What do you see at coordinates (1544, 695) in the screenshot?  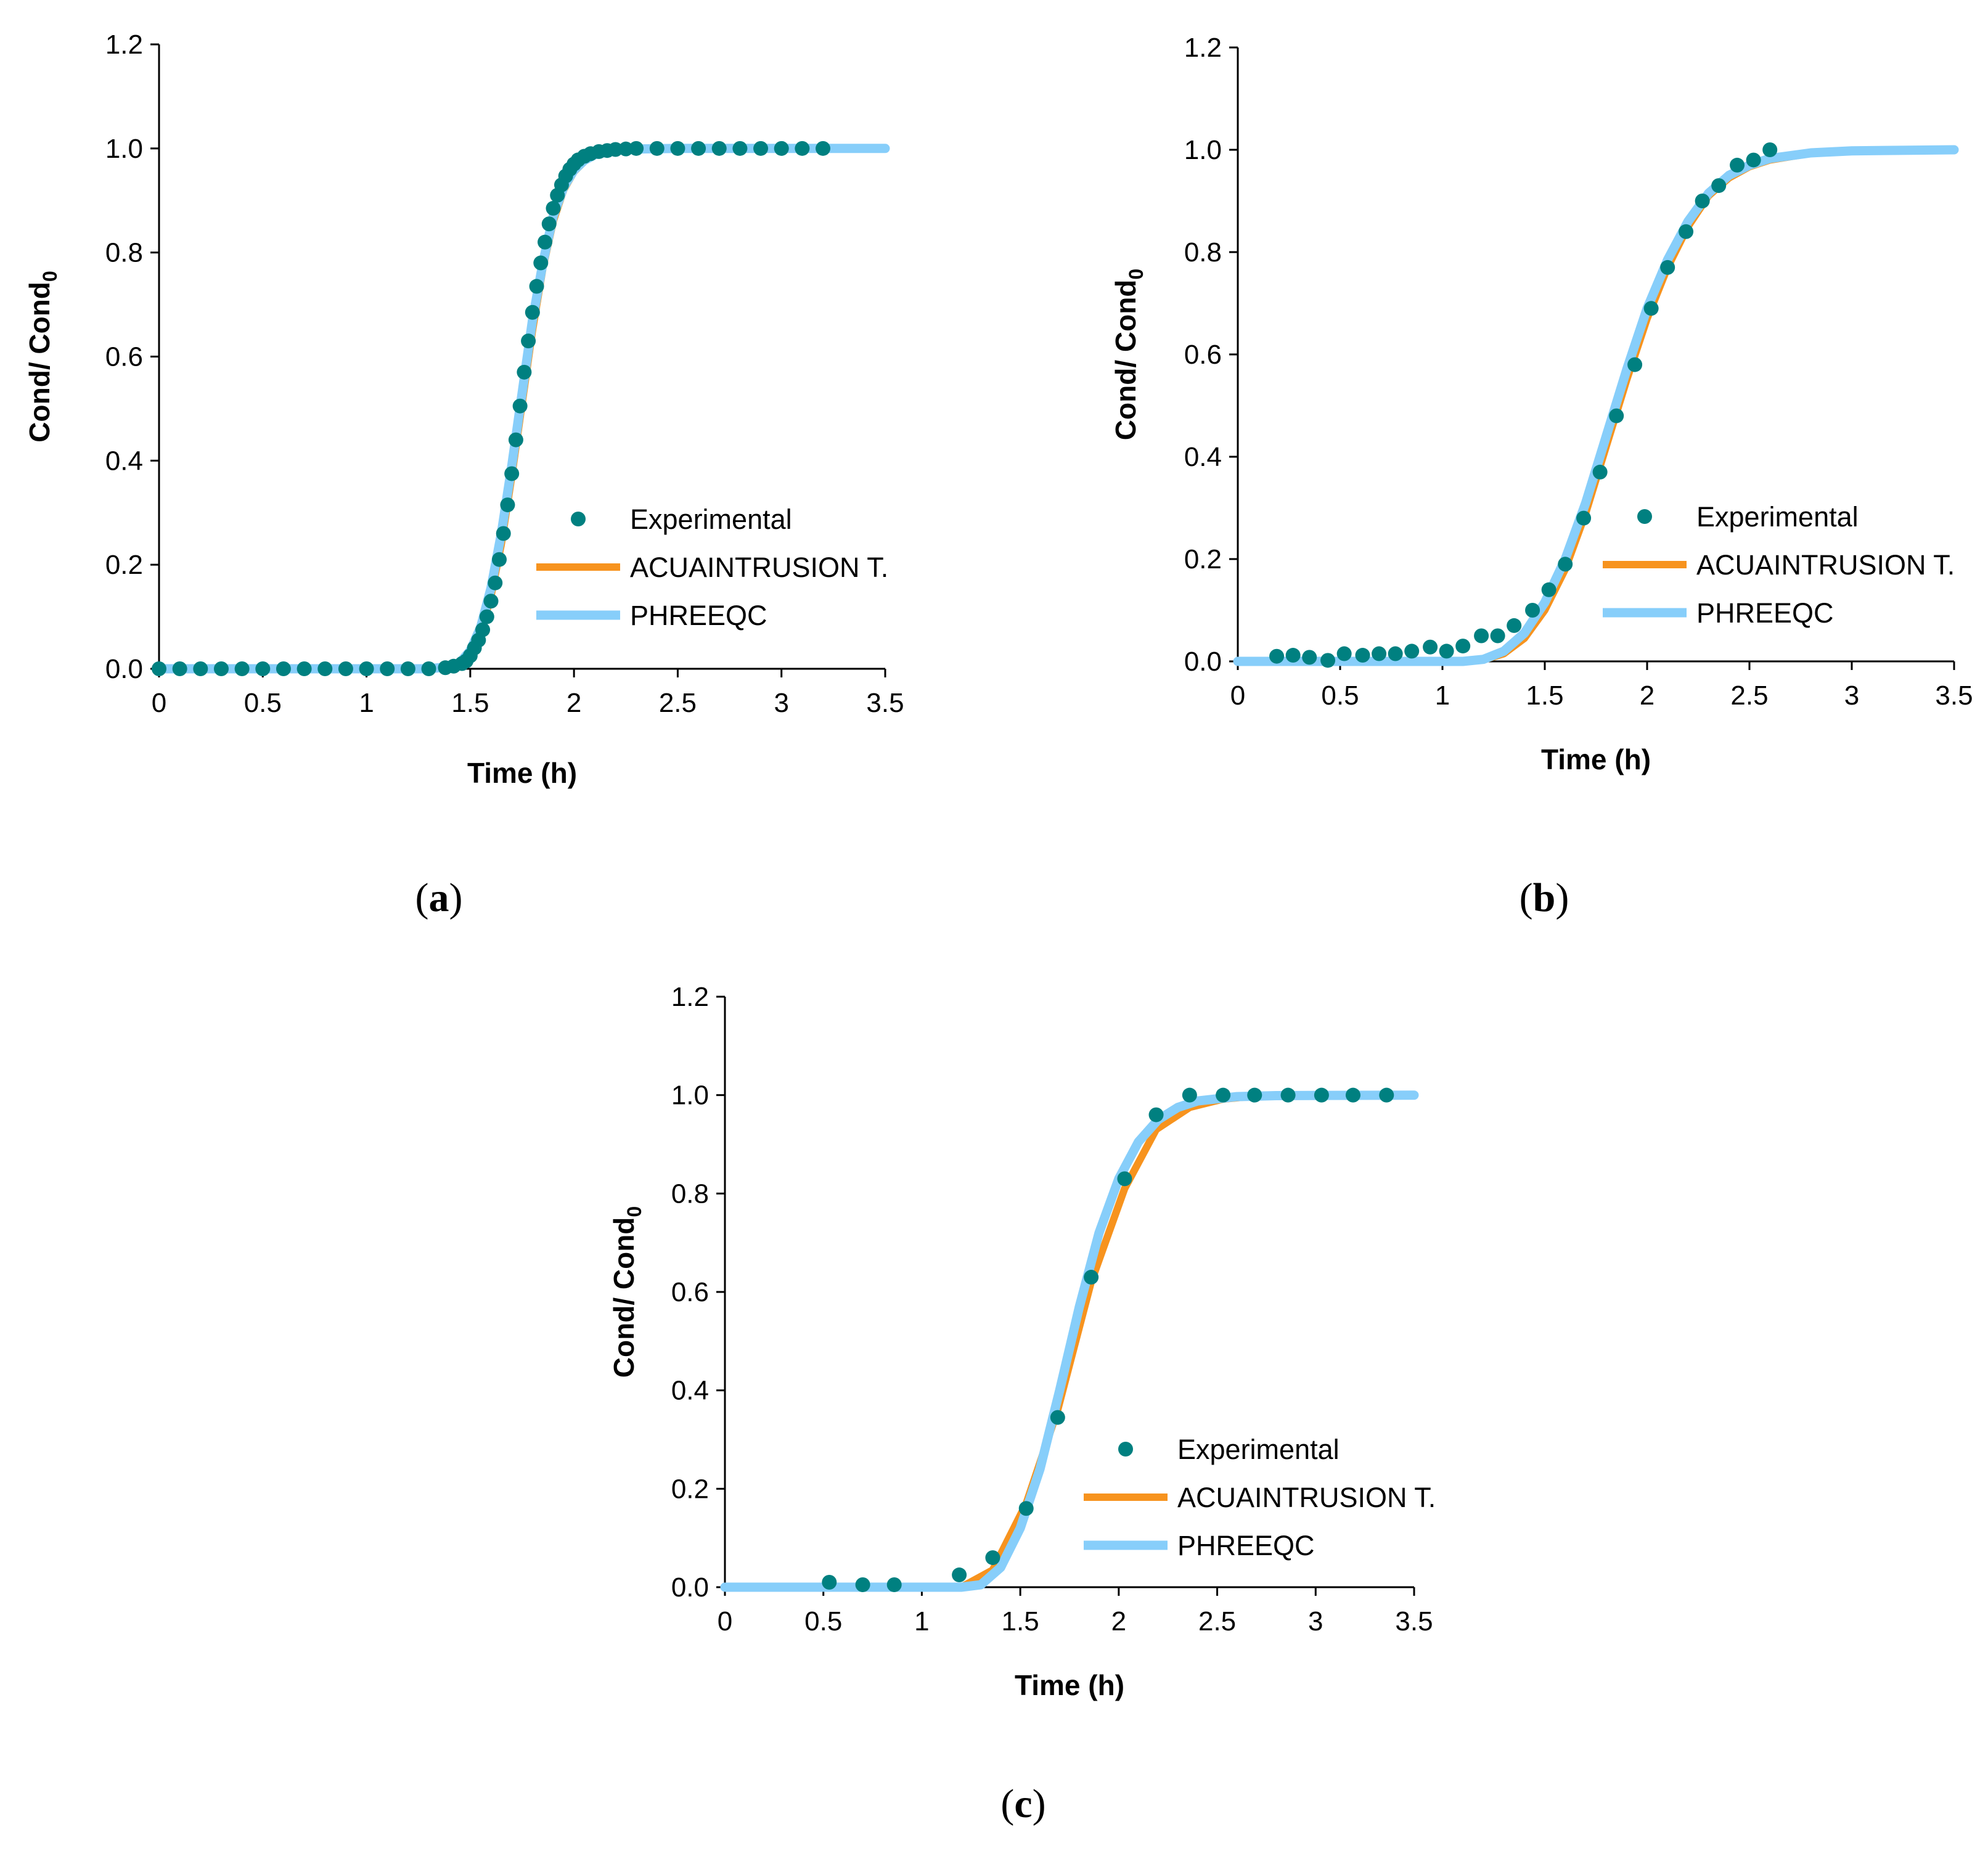 I see `x-tick-label: 1.5` at bounding box center [1544, 695].